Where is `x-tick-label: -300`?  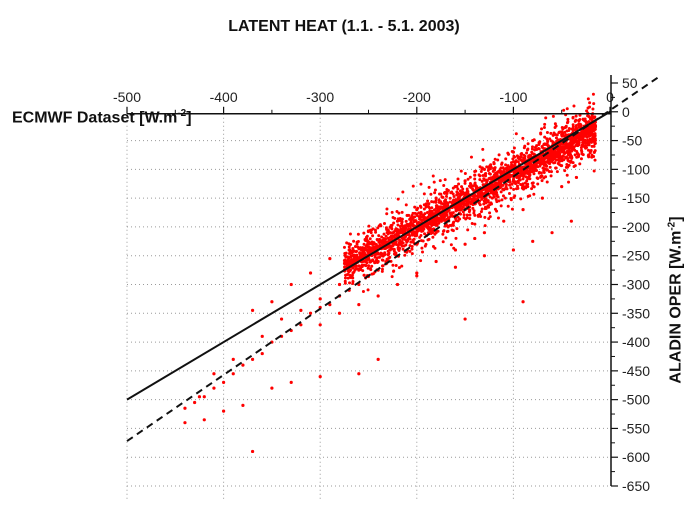
x-tick-label: -300 is located at coordinates (320, 97).